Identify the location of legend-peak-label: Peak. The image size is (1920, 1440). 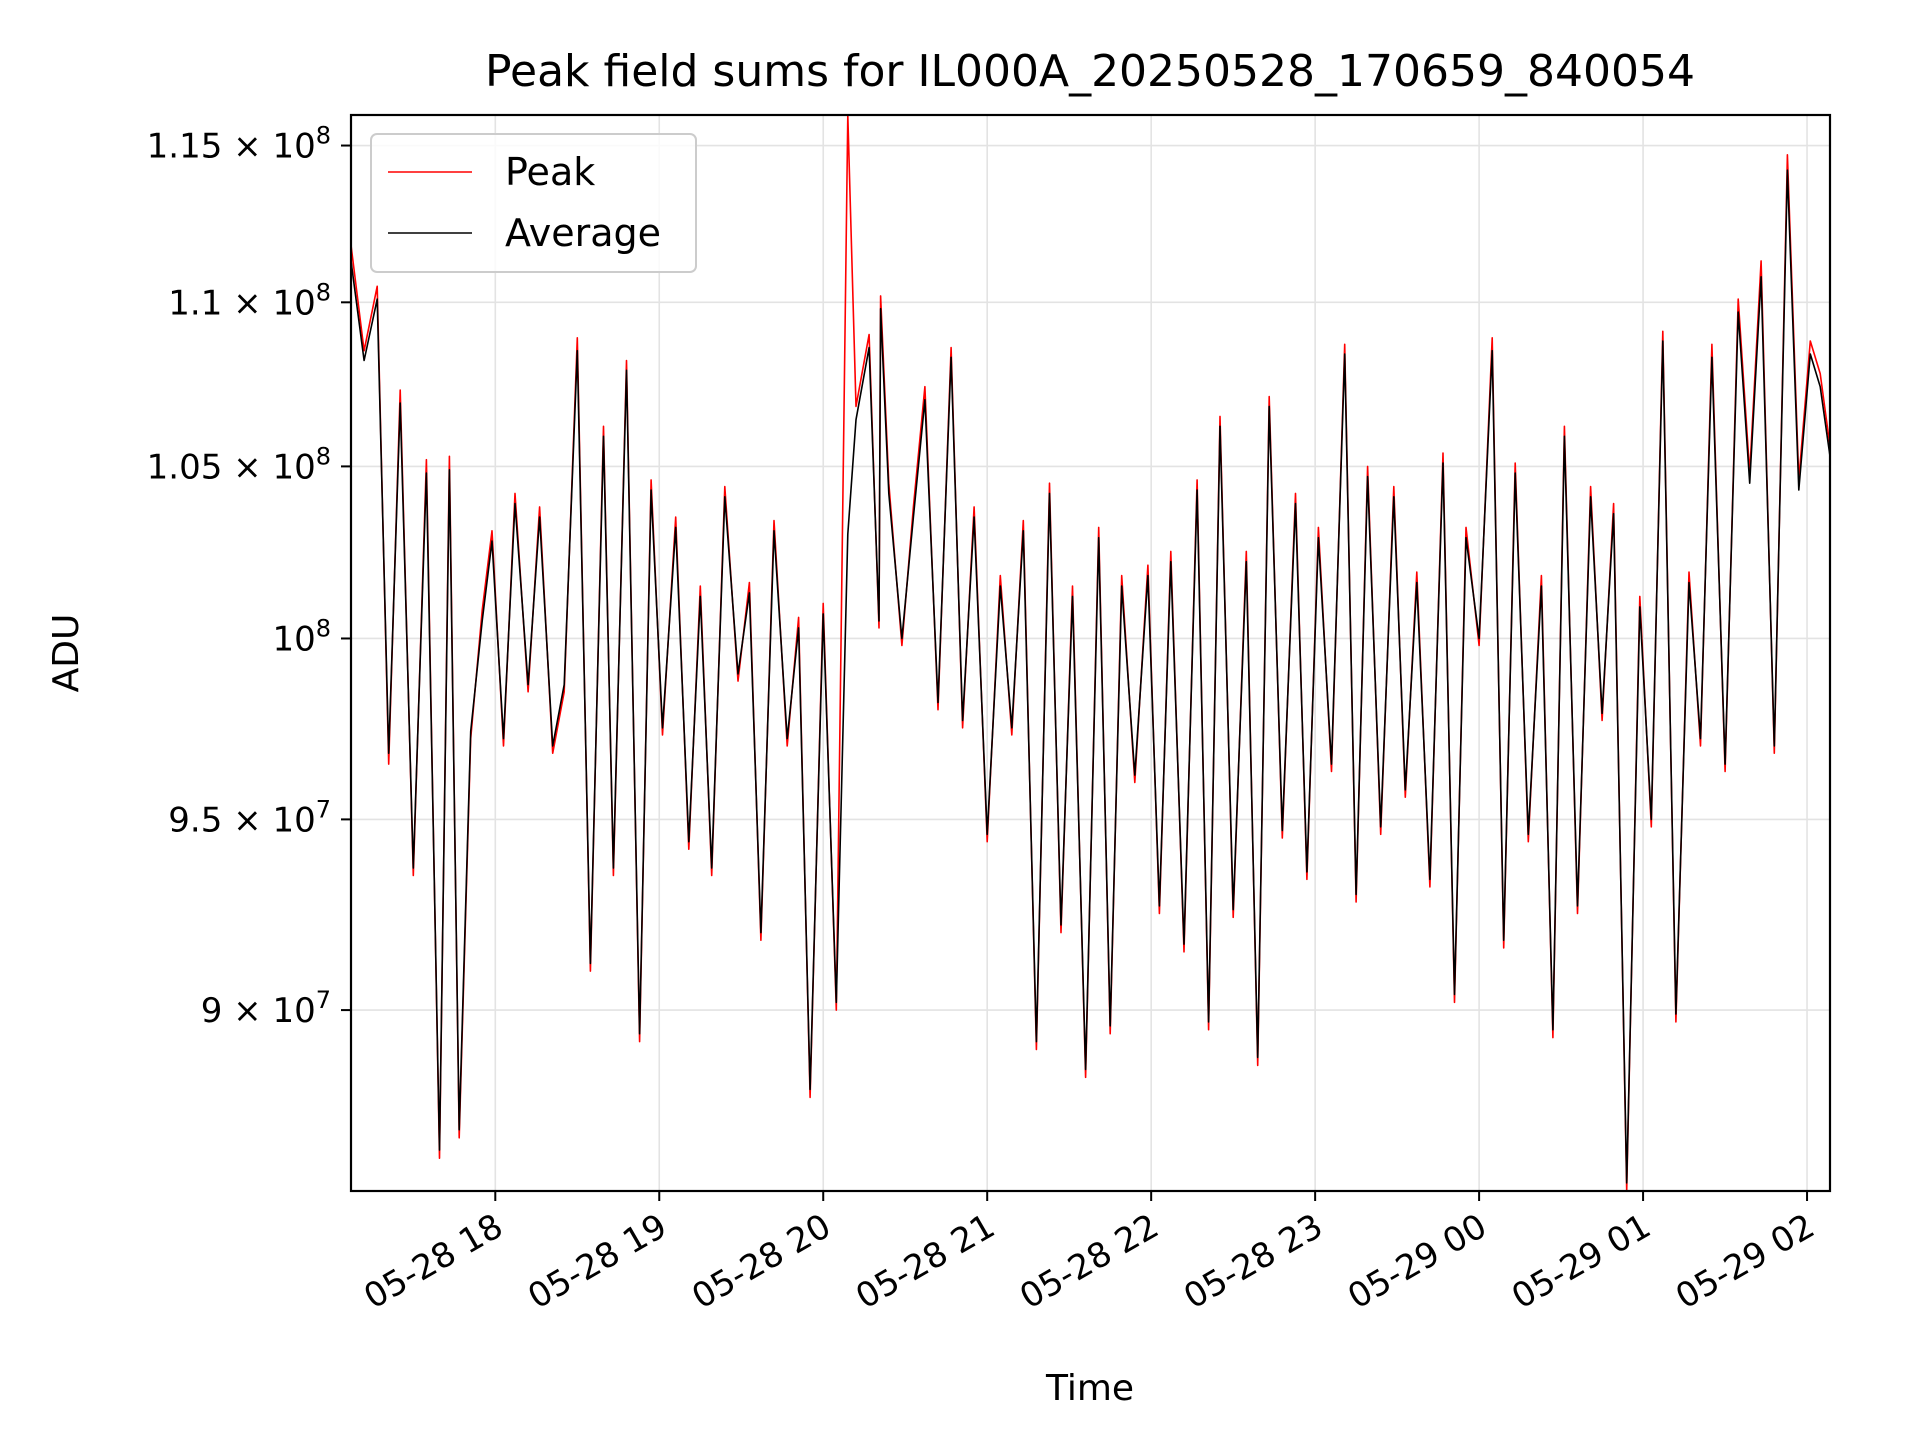
(550, 172).